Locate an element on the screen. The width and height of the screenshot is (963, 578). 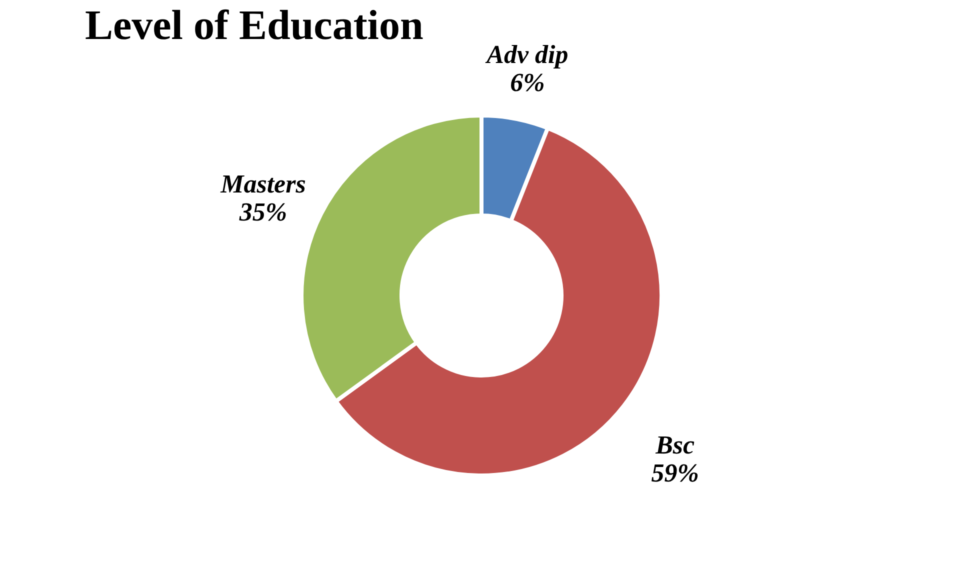
data-label: 6% is located at coordinates (527, 82).